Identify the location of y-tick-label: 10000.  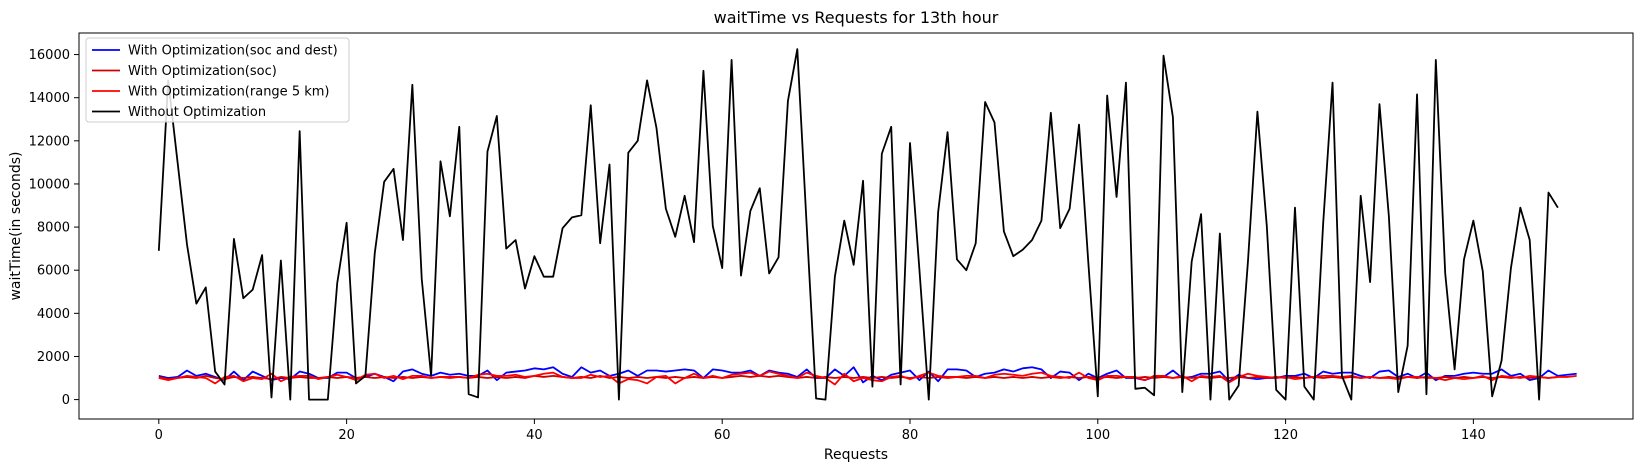
(49, 184).